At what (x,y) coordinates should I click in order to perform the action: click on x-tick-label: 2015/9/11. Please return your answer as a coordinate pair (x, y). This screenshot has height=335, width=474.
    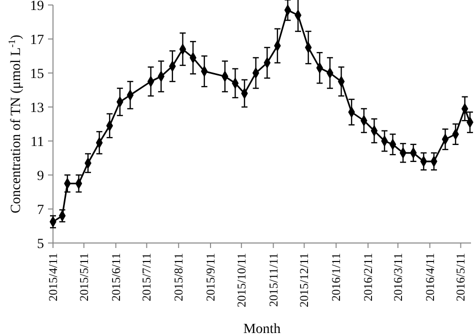
    Looking at the image, I should click on (211, 277).